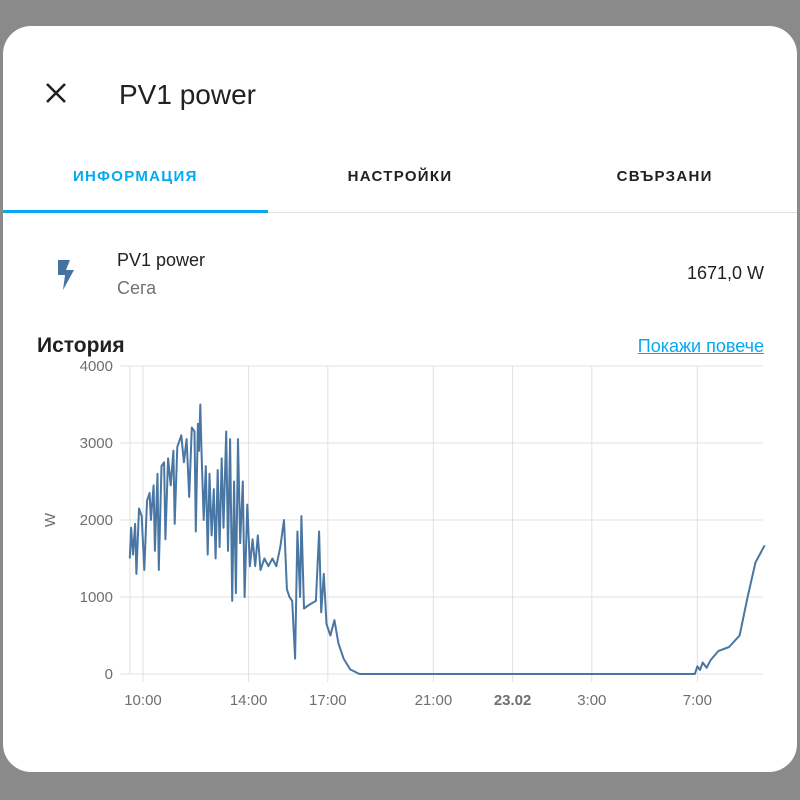 Image resolution: width=800 pixels, height=800 pixels. Describe the element at coordinates (109, 674) in the screenshot. I see `y-tick-label: 0` at that location.